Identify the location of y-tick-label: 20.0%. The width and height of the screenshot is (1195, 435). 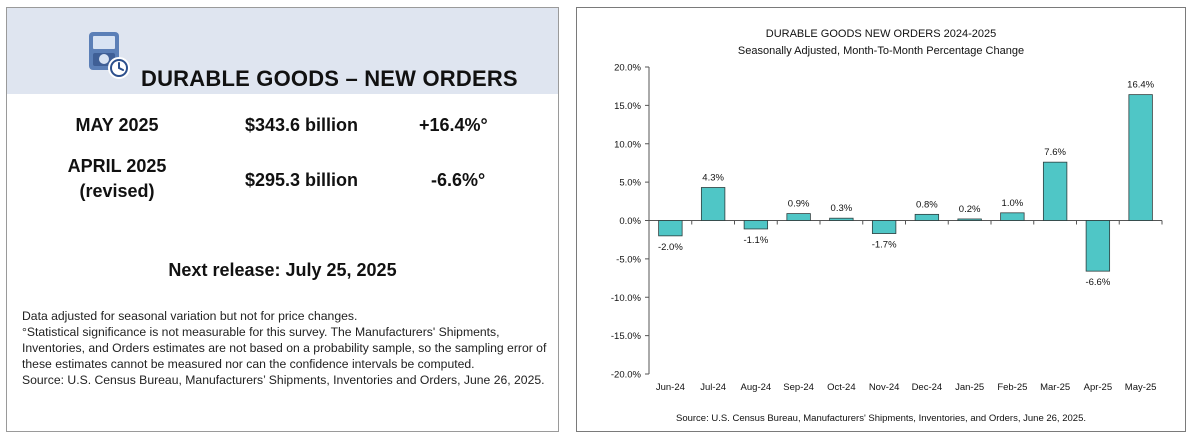
(627, 68).